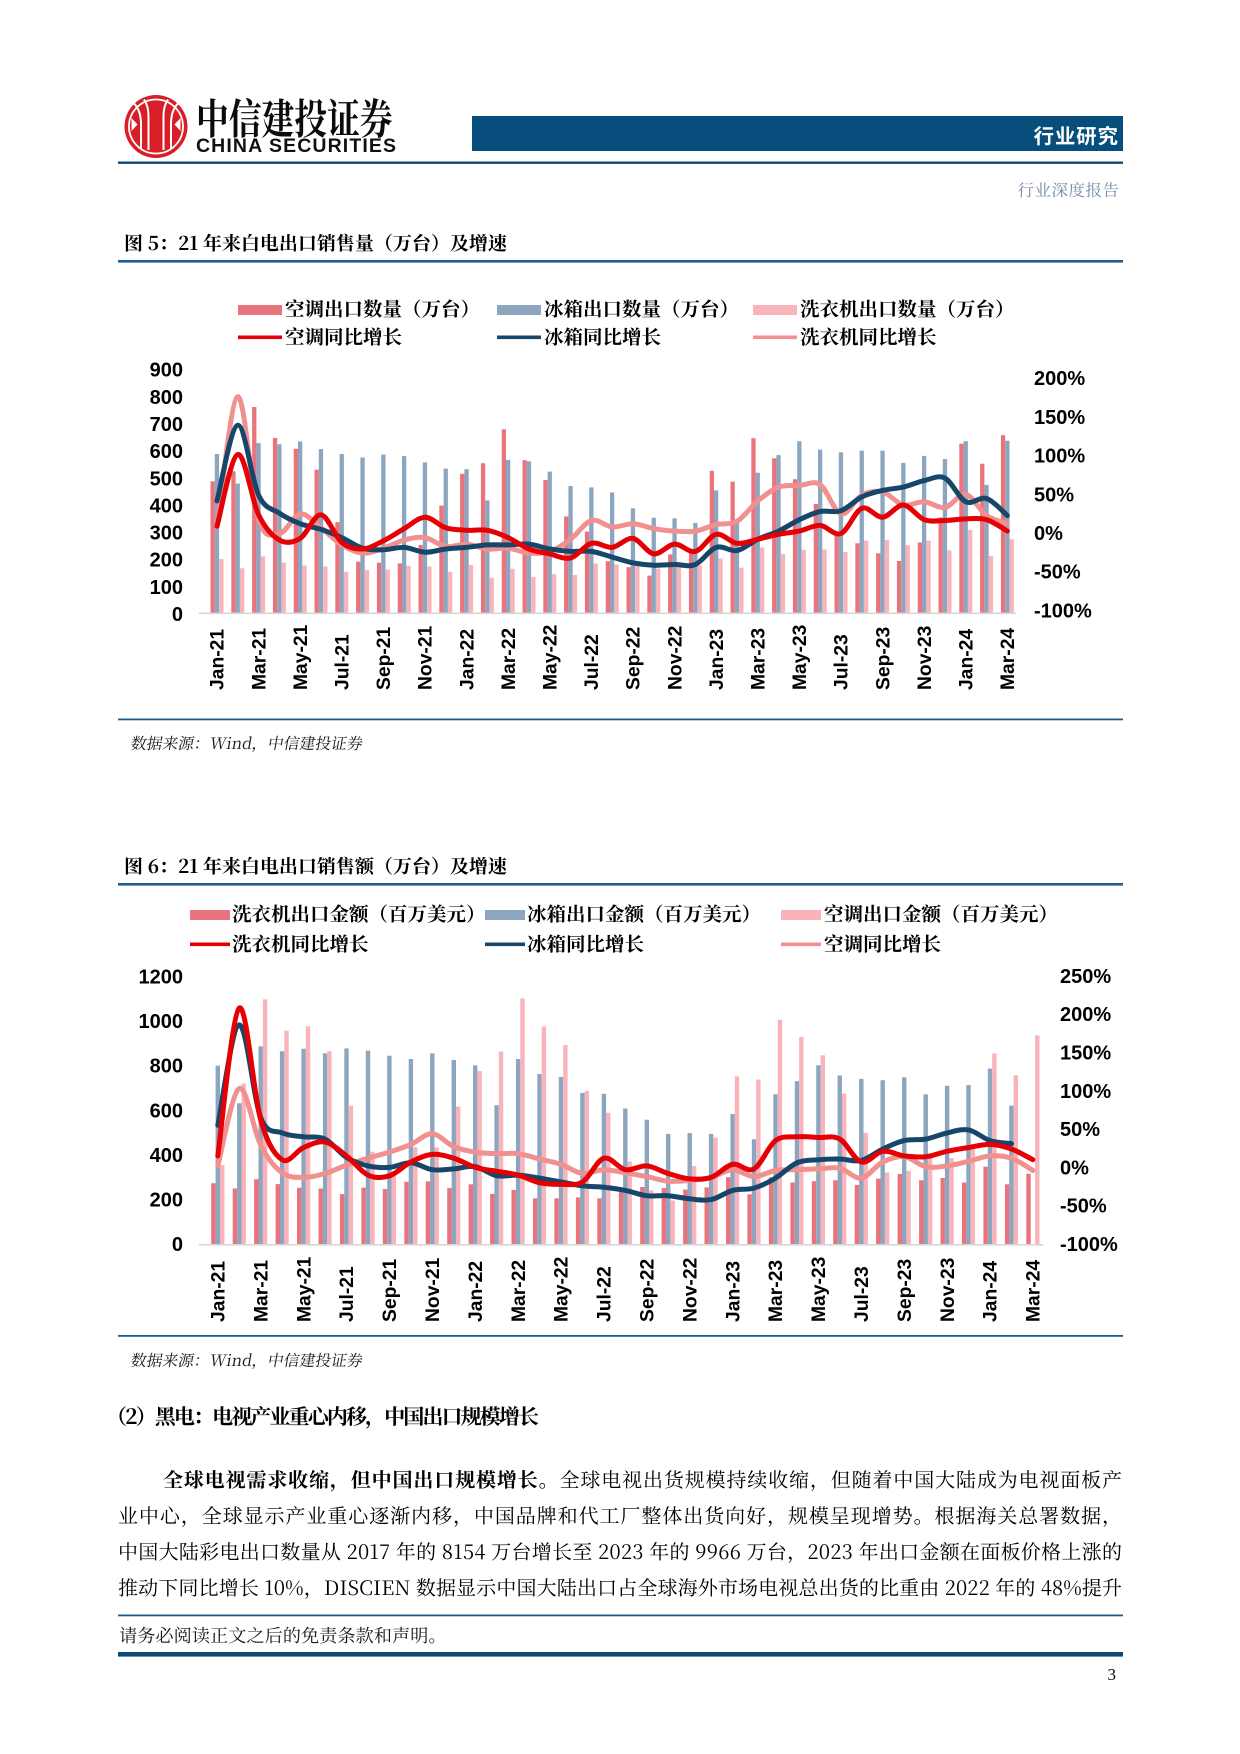 Image resolution: width=1240 pixels, height=1754 pixels. I want to click on svg-text: 3, so click(1112, 1674).